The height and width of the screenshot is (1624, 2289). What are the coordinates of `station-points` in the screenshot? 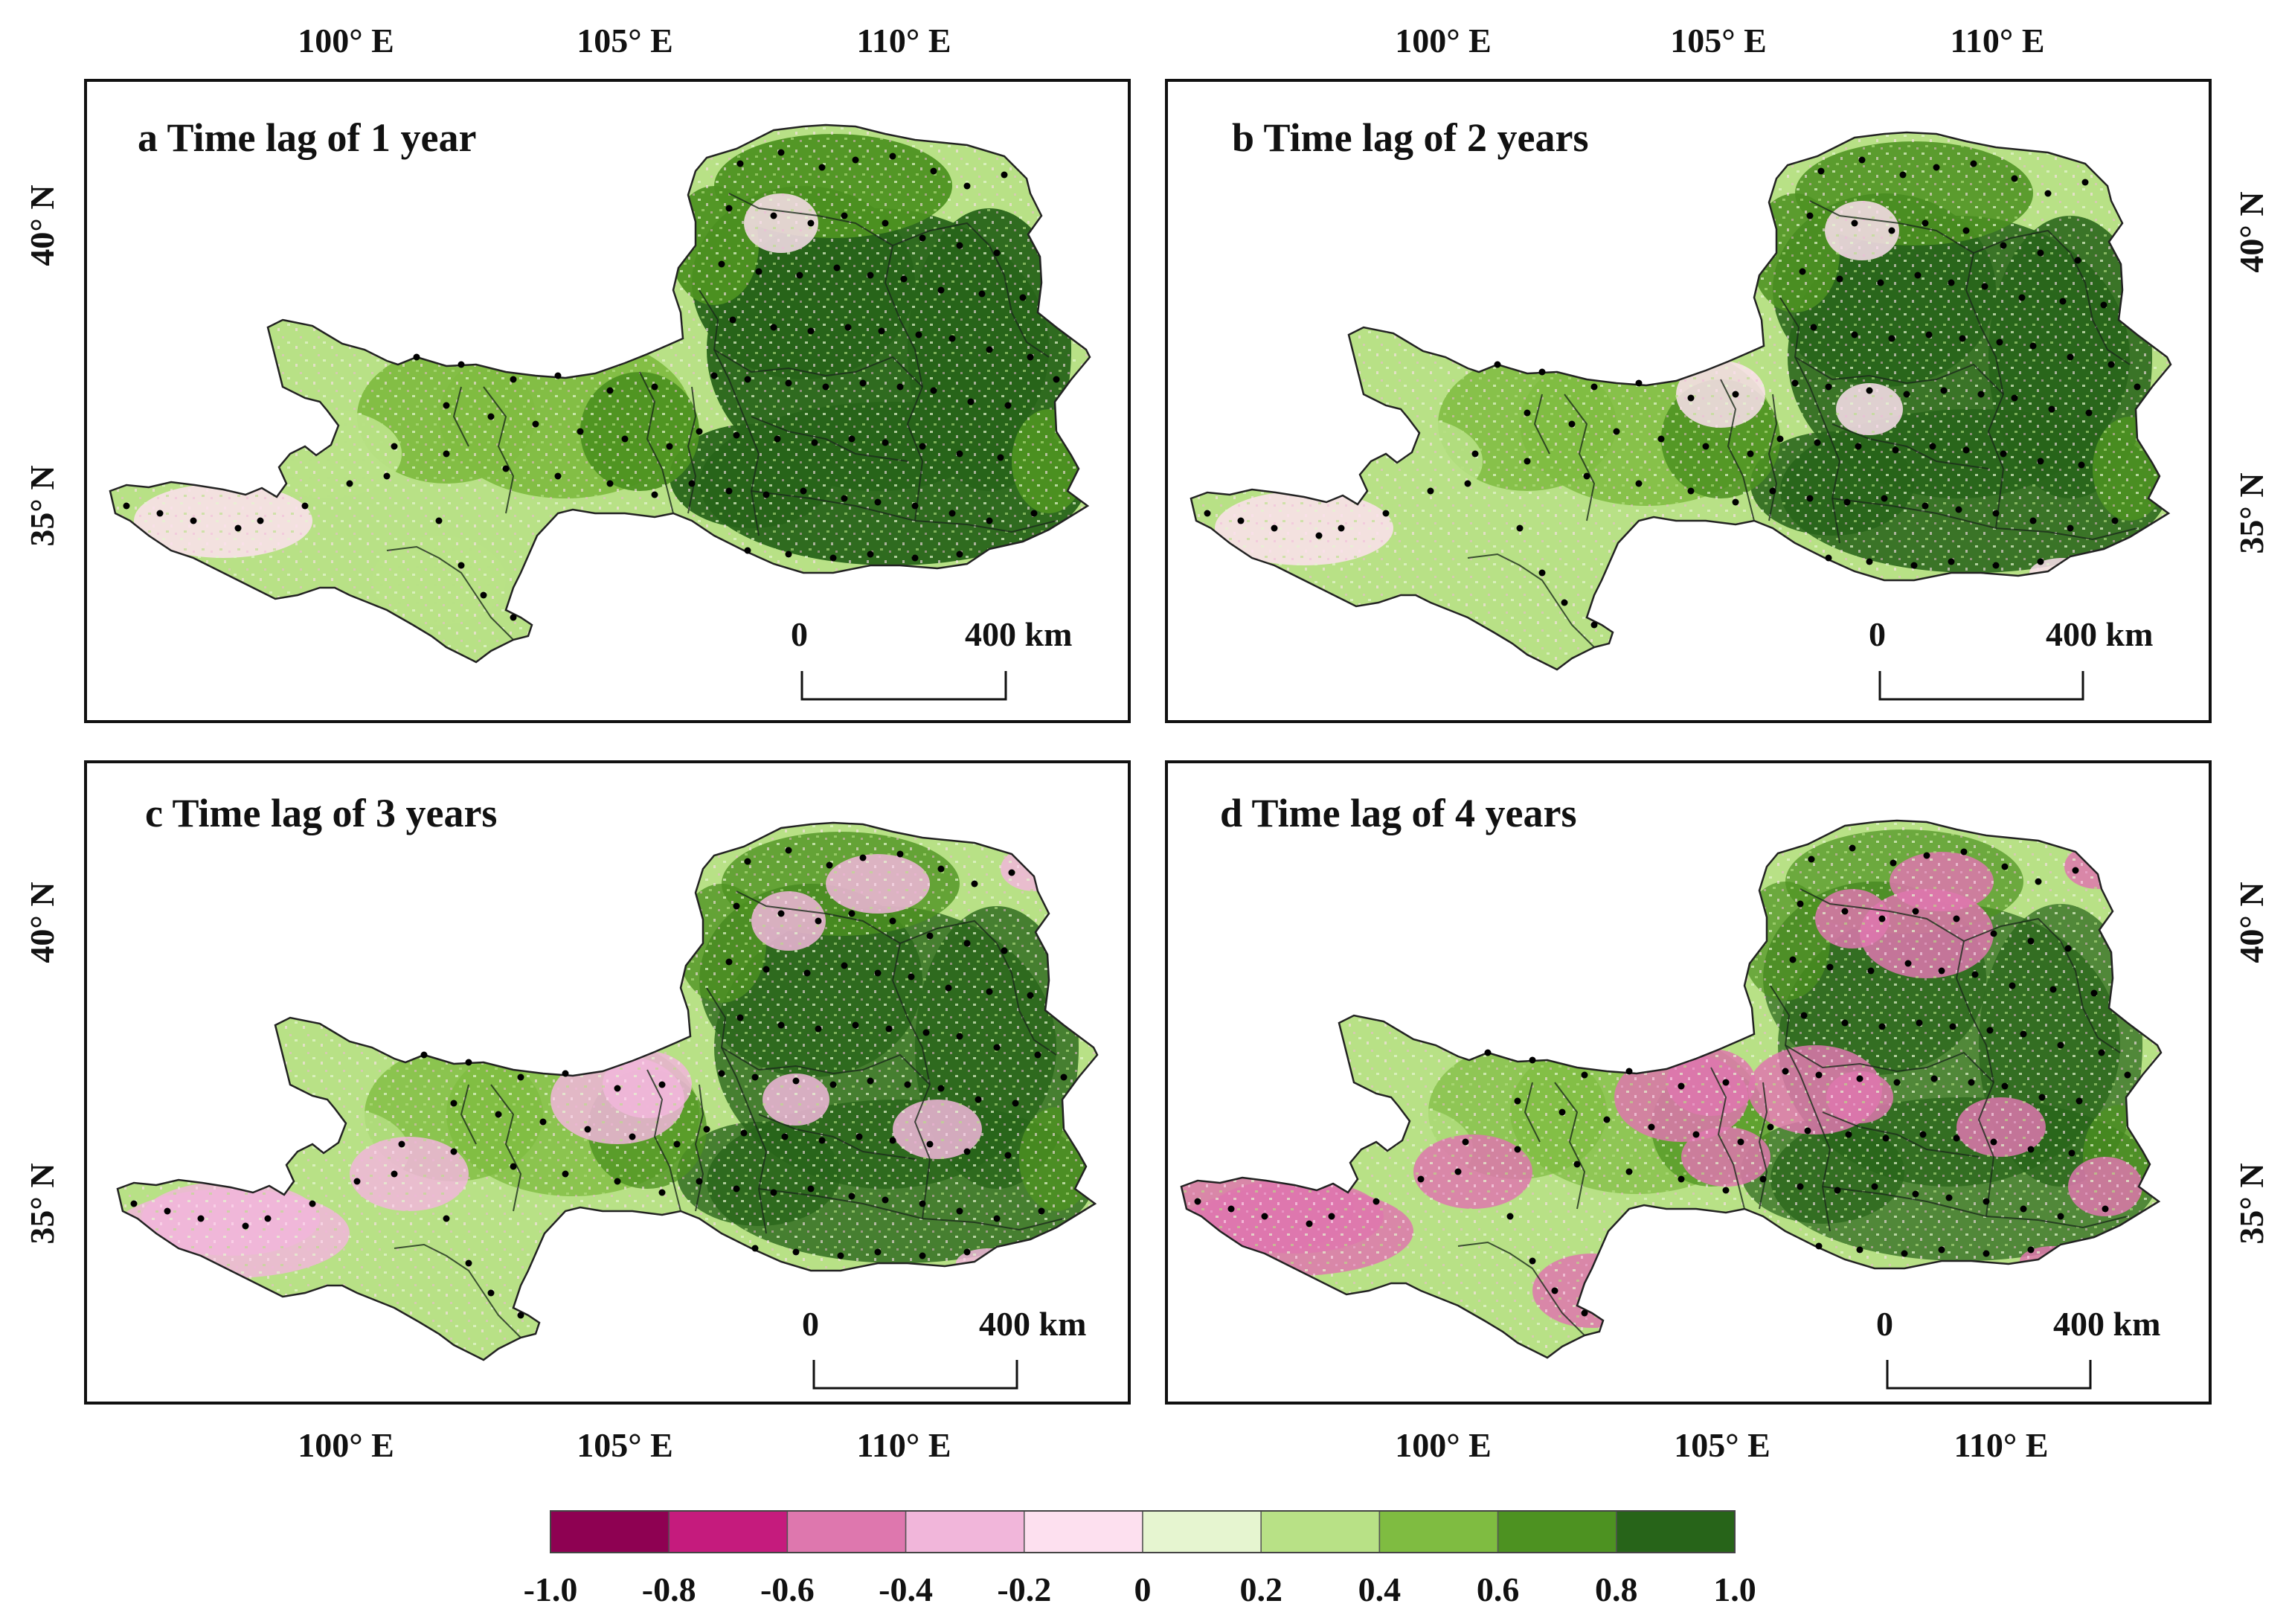 It's located at (1672, 392).